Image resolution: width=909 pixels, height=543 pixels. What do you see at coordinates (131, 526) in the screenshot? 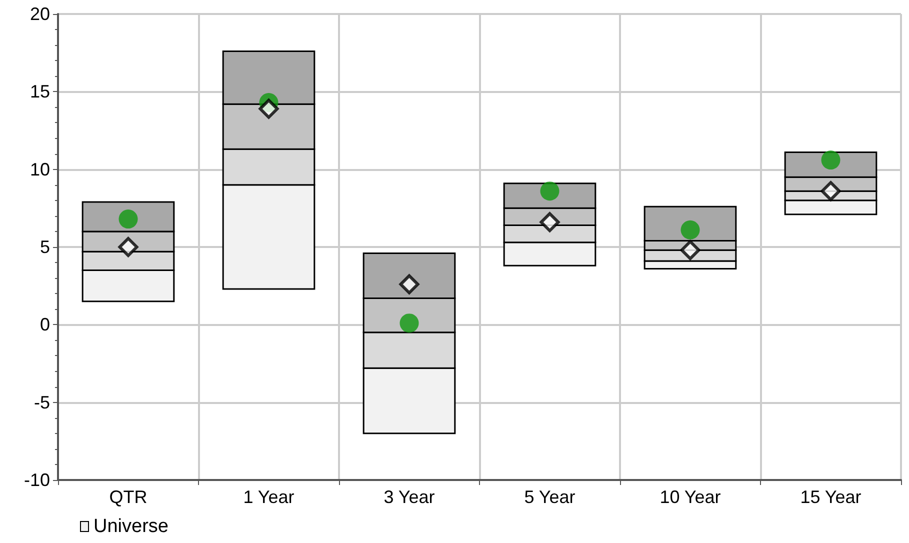
I see `legend-label: Universe` at bounding box center [131, 526].